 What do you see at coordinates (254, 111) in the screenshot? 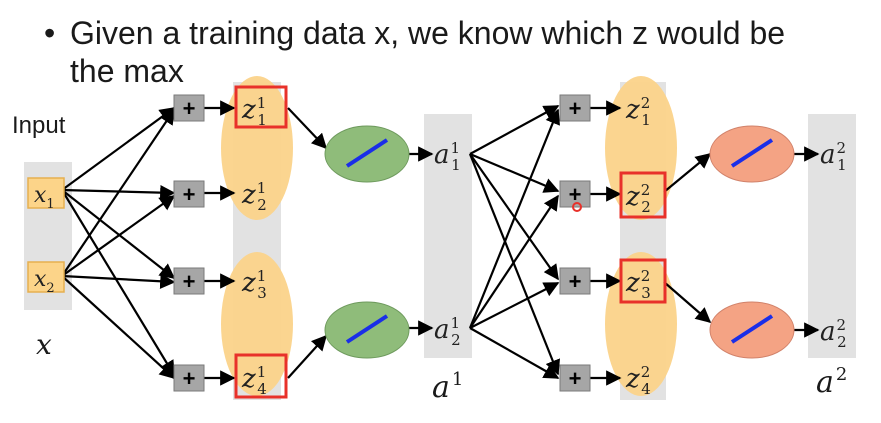
I see `z-label: z1 1` at bounding box center [254, 111].